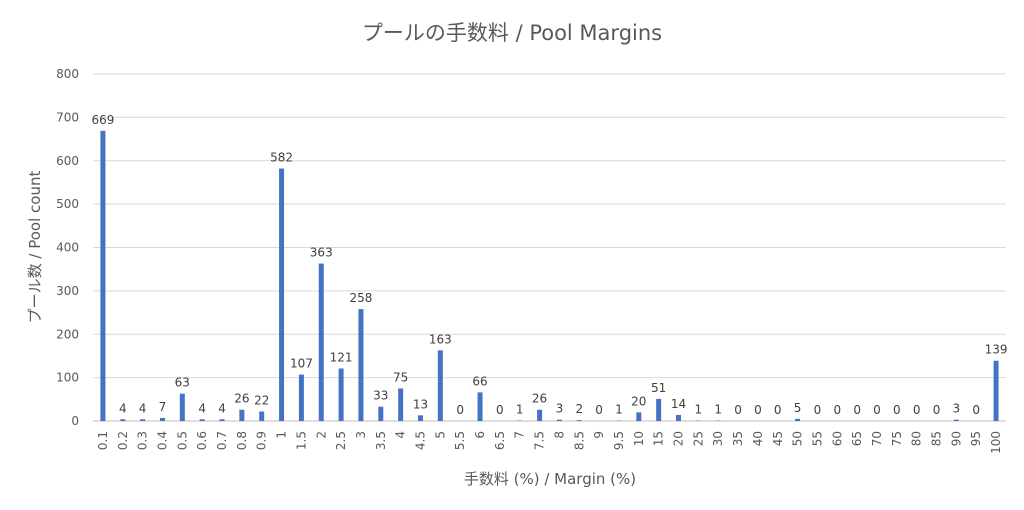  Describe the element at coordinates (639, 438) in the screenshot. I see `x-tick-label: 10` at that location.